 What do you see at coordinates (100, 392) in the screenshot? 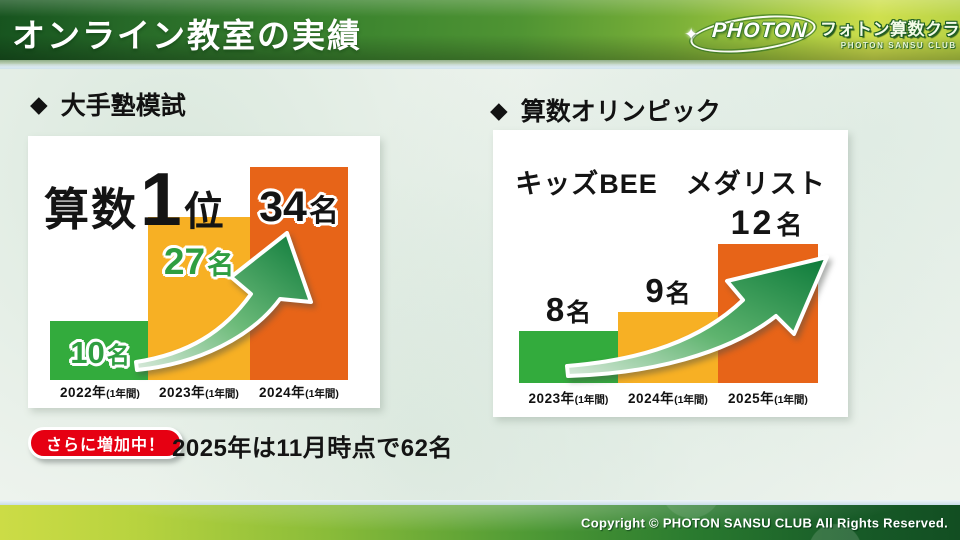
I see `axis-label-2022: 2022年(1年間)` at bounding box center [100, 392].